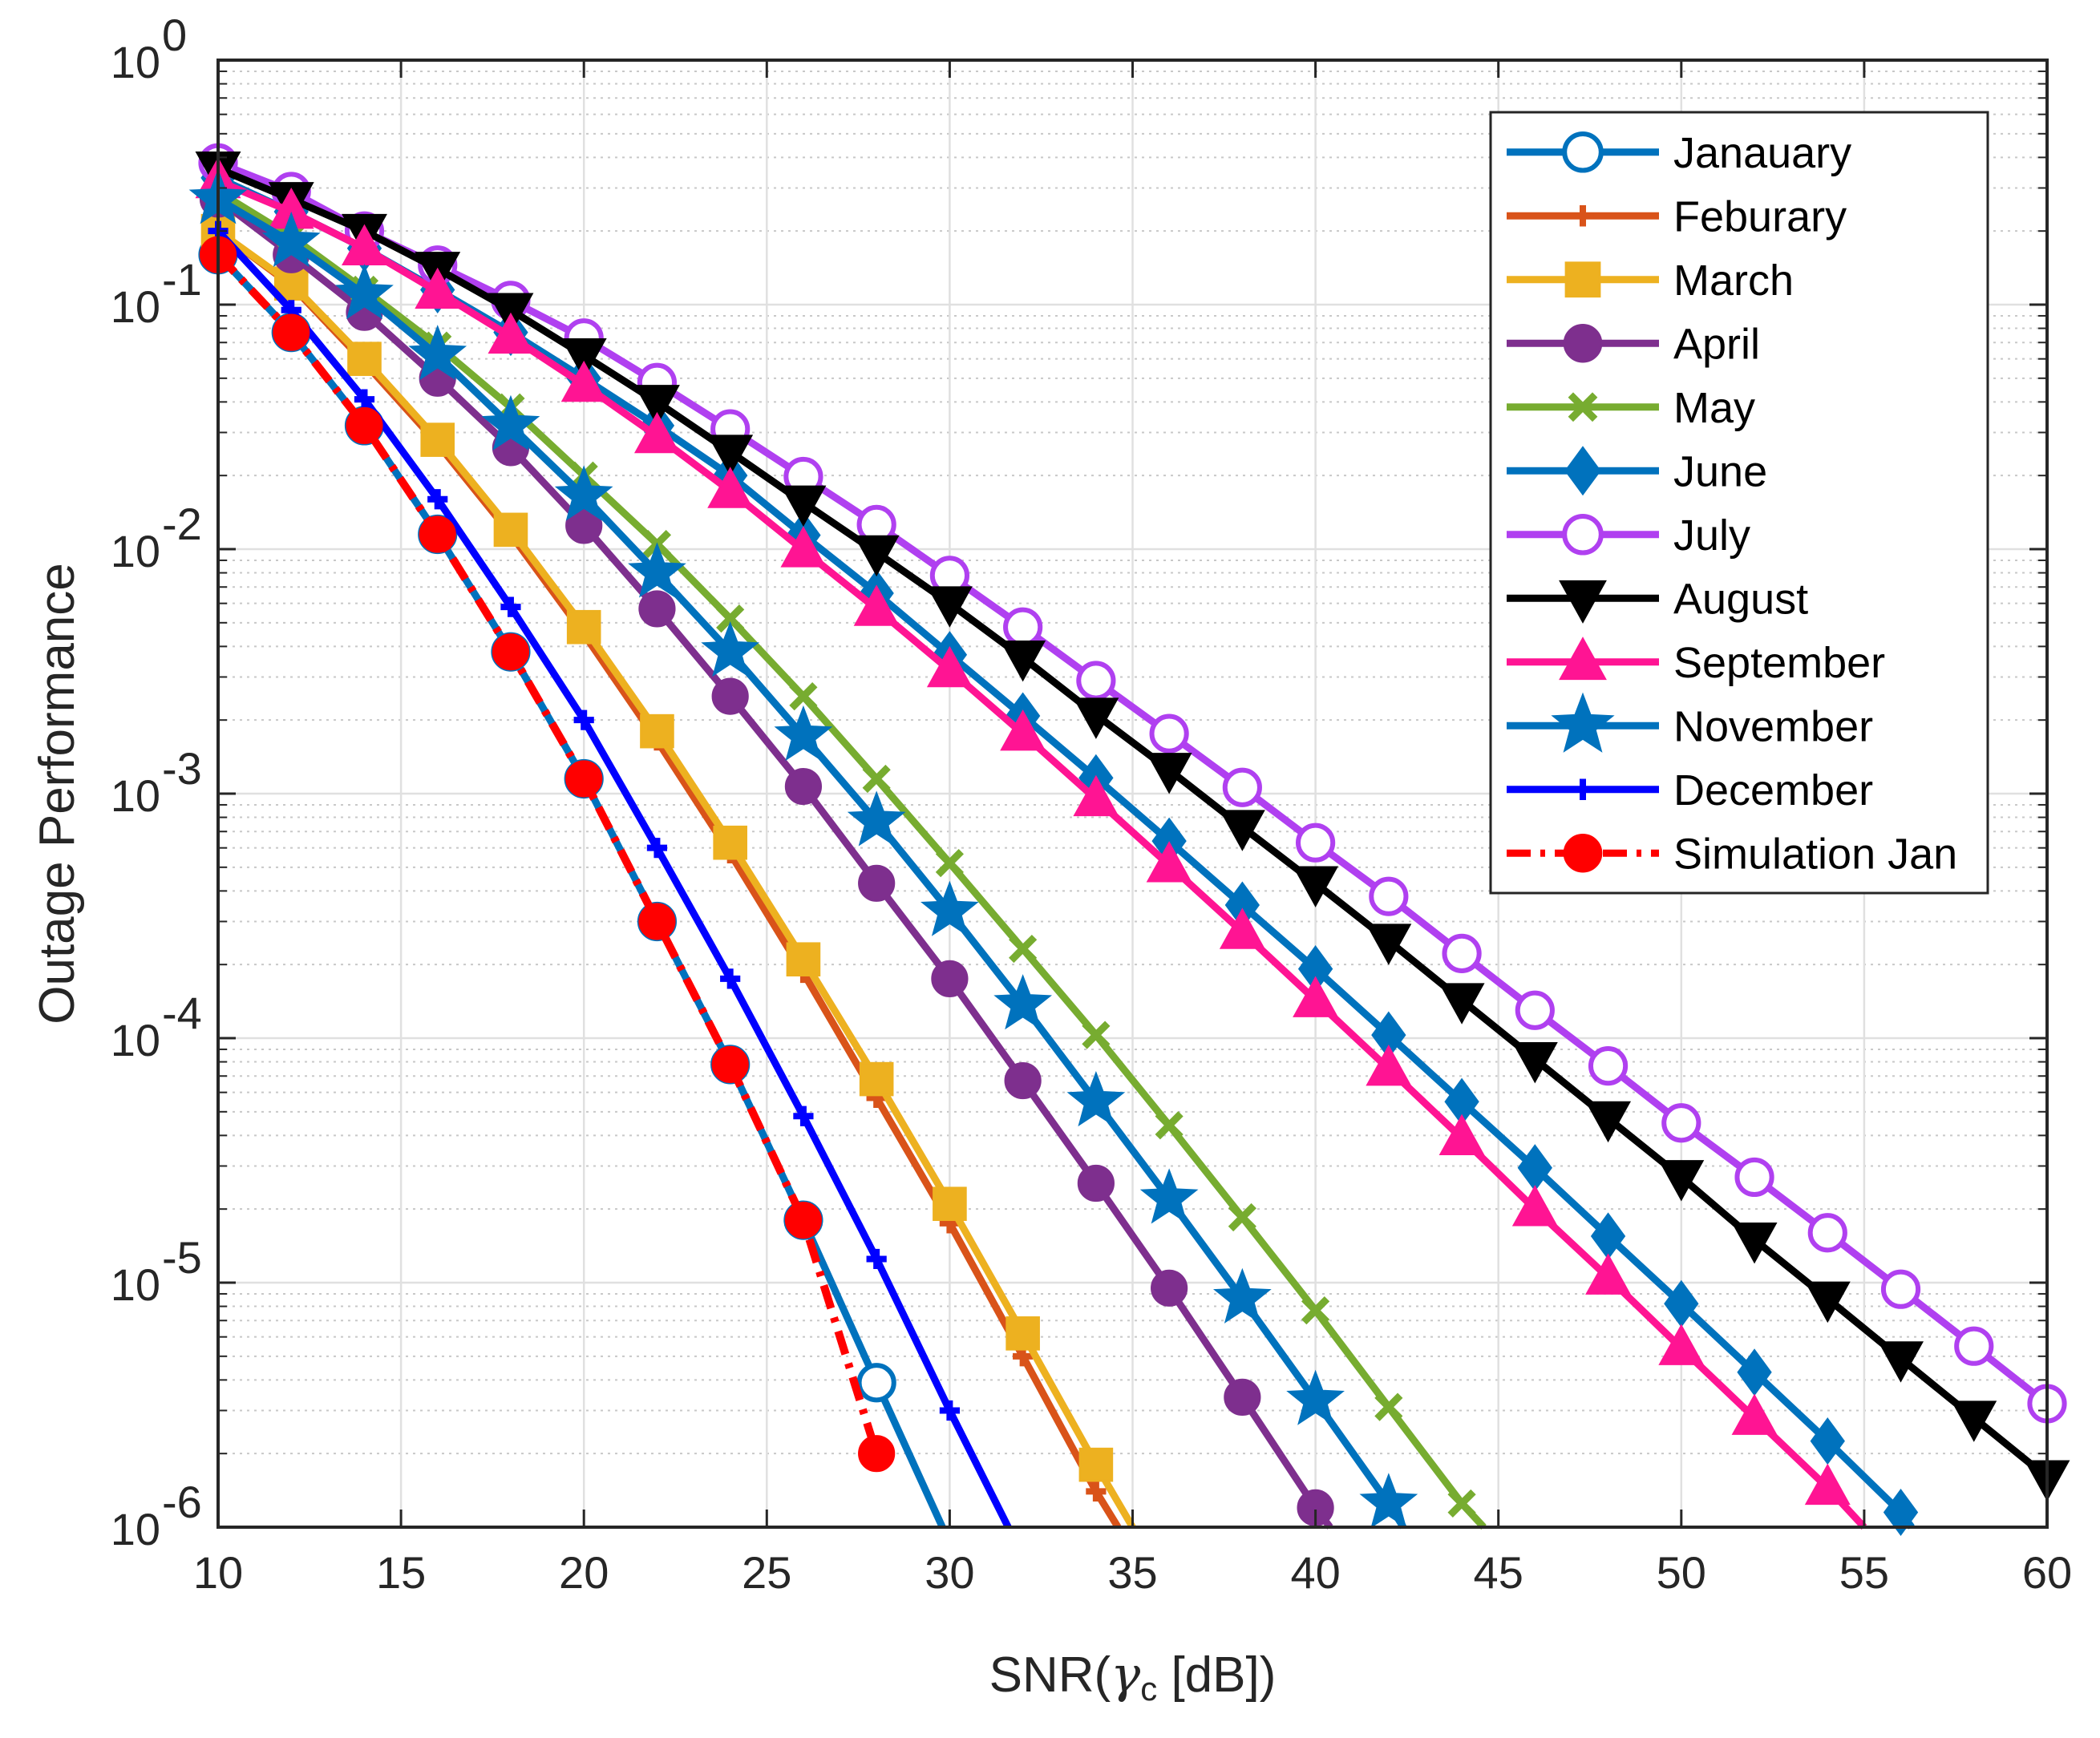  I want to click on legend-label: June, so click(1720, 471).